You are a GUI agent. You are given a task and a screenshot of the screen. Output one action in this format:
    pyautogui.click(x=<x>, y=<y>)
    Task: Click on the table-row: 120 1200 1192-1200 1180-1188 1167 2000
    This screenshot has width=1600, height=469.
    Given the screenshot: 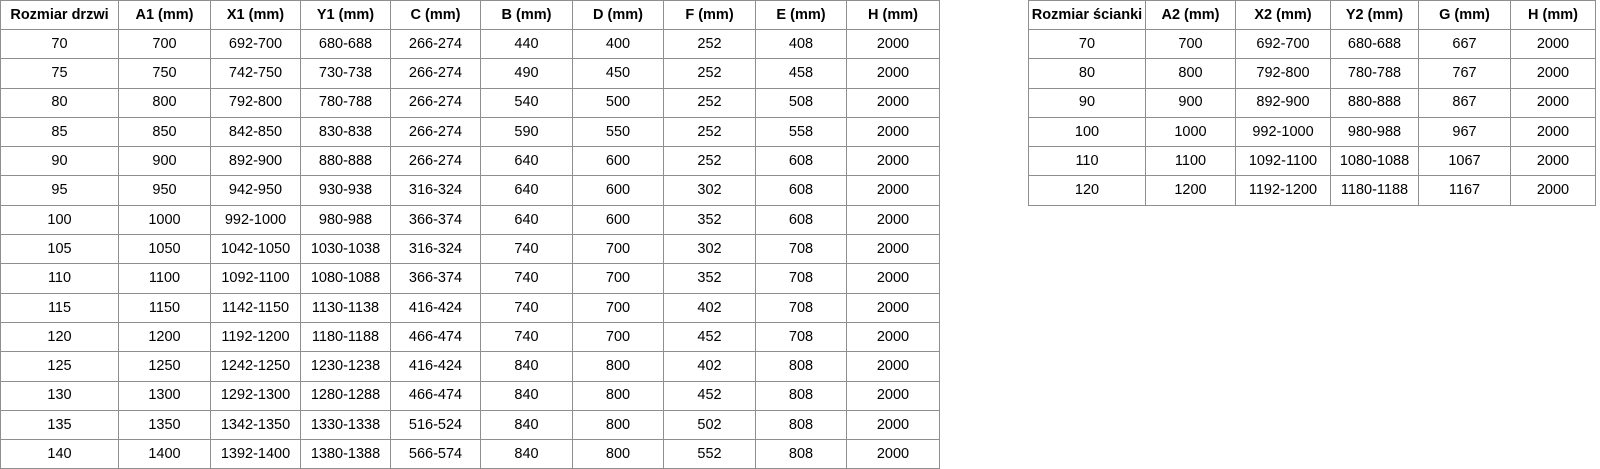 What is the action you would take?
    pyautogui.click(x=1312, y=190)
    